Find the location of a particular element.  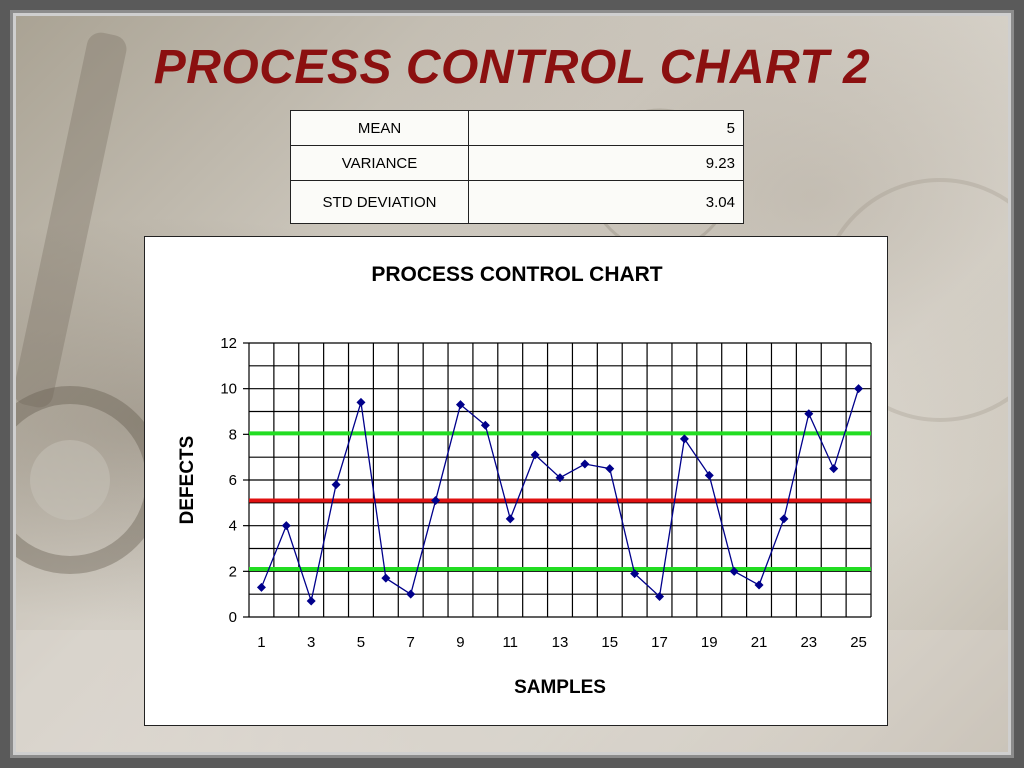

variance-label: VARIANCE is located at coordinates (379, 163).